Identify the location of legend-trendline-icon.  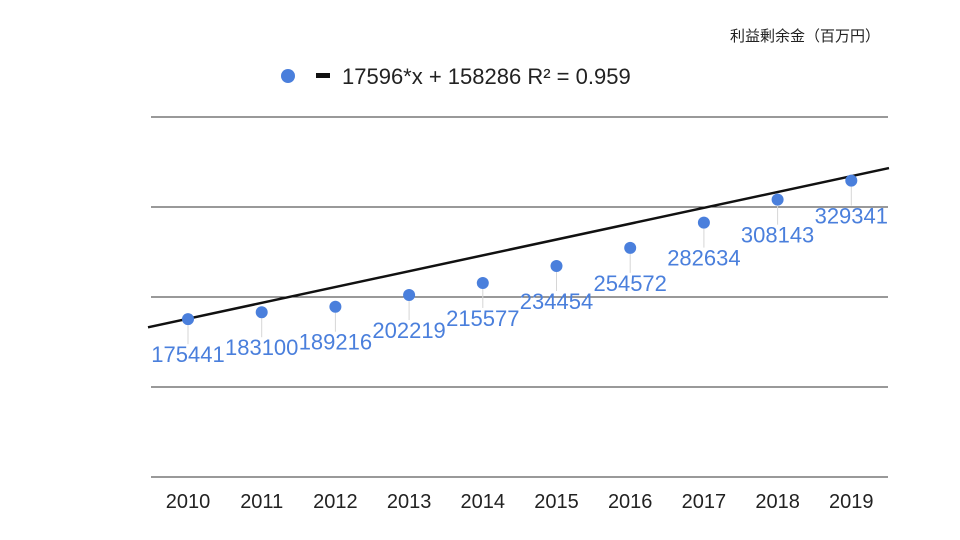
(323, 75).